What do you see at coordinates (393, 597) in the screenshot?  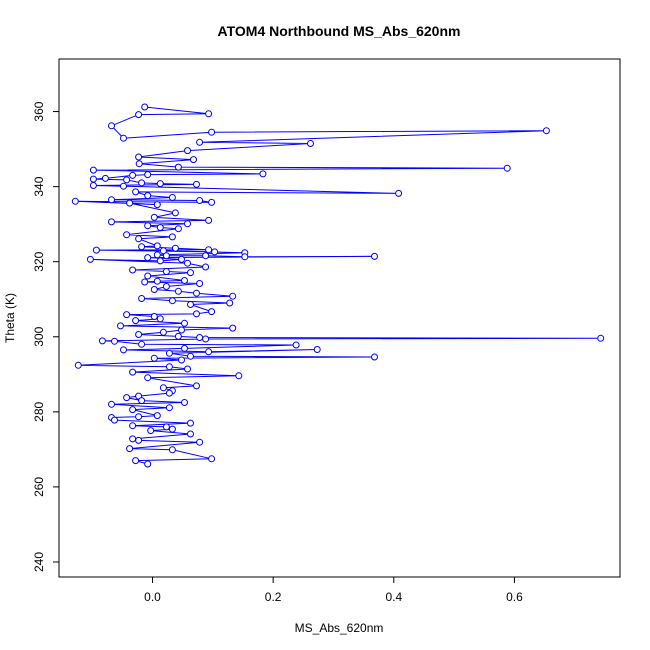 I see `x-tick-label: 0.4` at bounding box center [393, 597].